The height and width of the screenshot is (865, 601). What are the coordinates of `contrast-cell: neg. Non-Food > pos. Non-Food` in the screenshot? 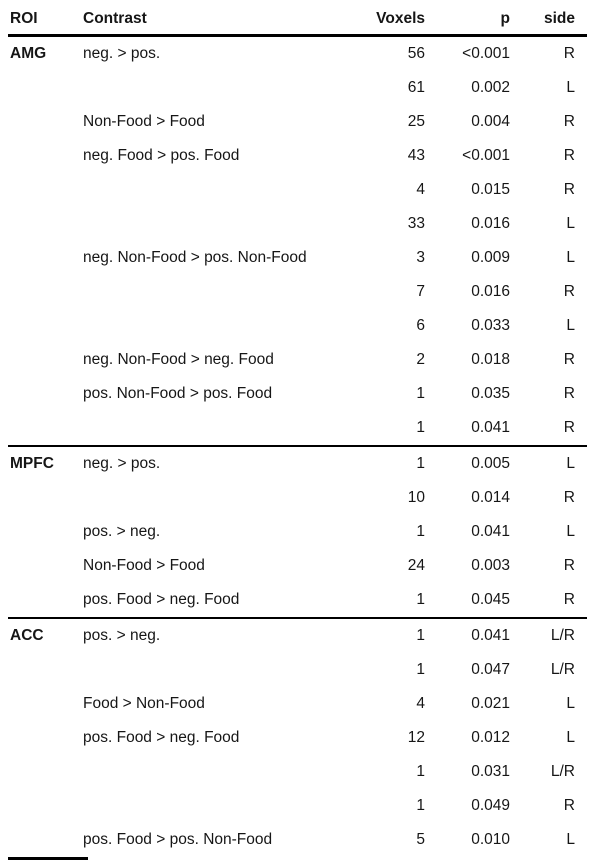 It's located at (195, 257).